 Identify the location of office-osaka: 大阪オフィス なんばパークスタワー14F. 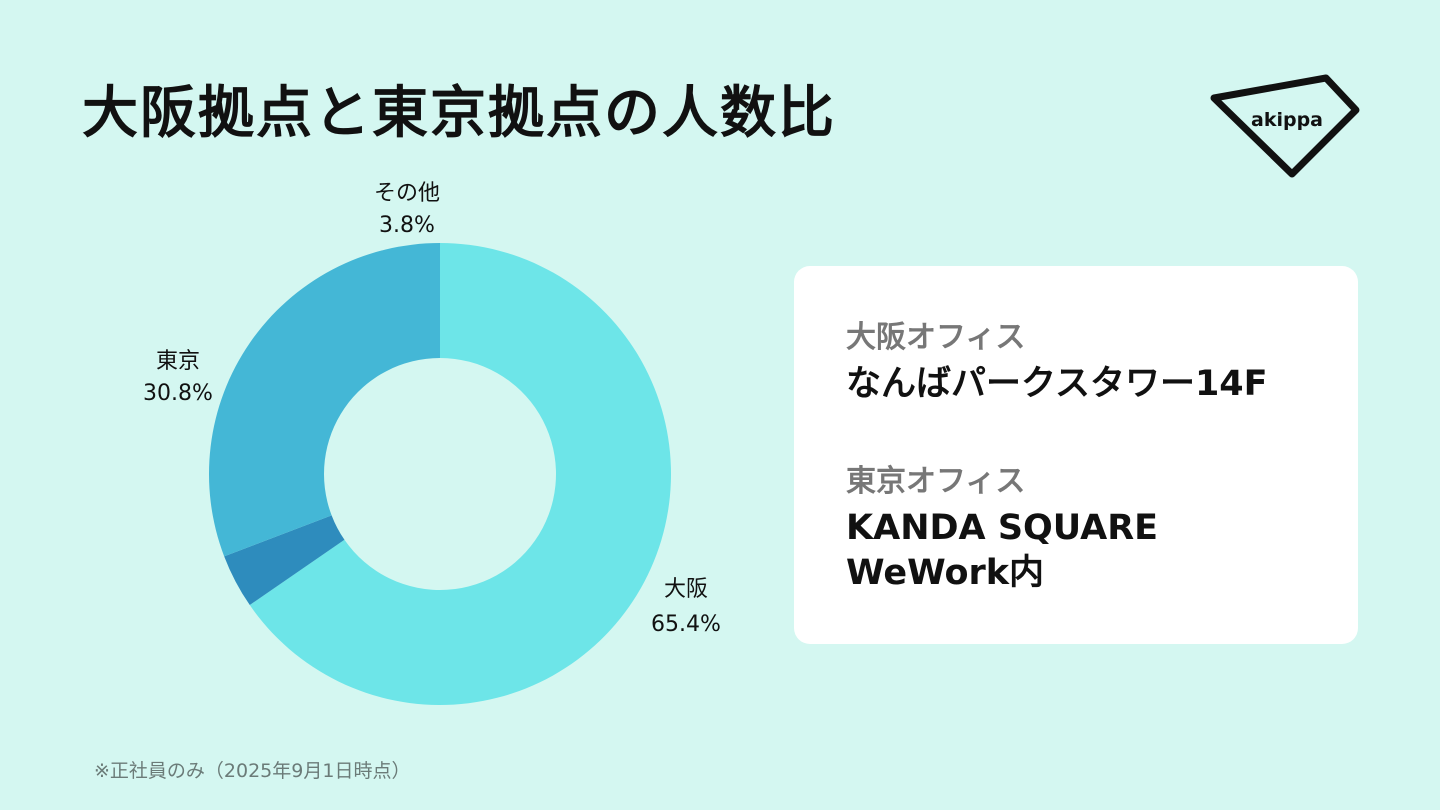
(1057, 363).